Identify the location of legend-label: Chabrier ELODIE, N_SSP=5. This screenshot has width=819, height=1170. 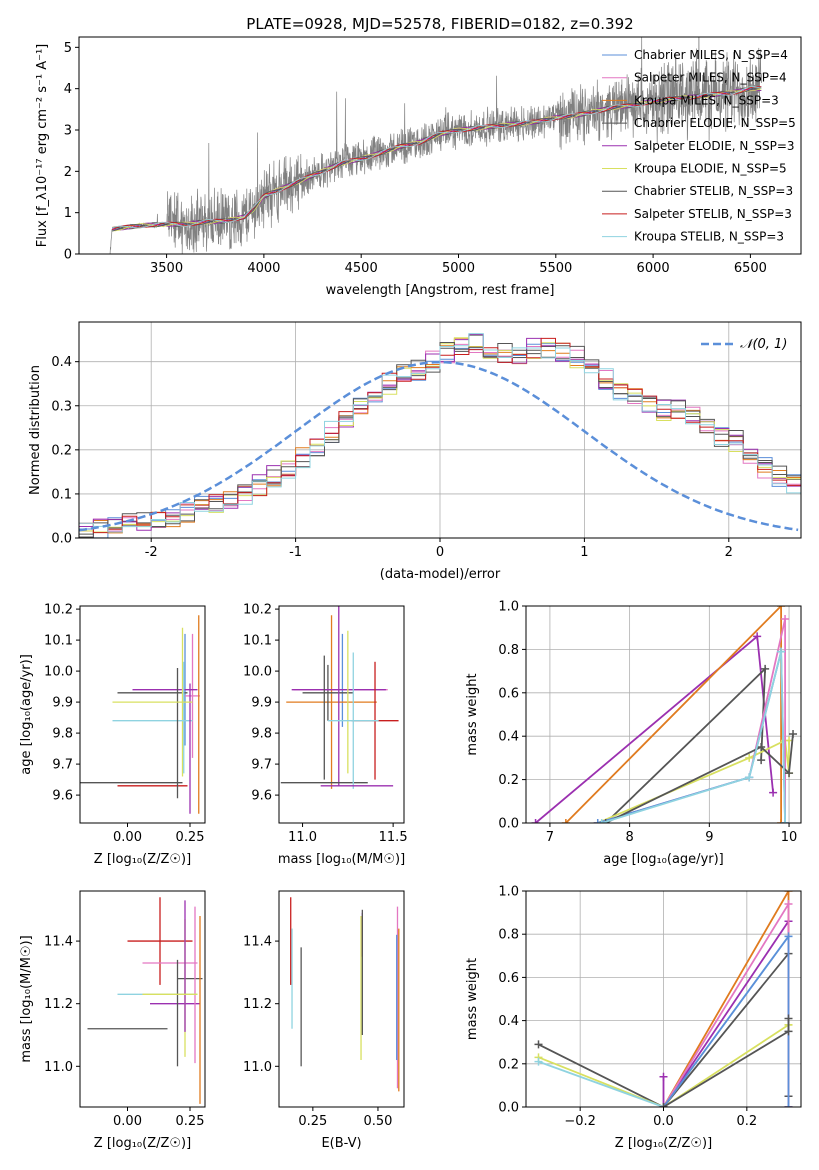
(715, 123).